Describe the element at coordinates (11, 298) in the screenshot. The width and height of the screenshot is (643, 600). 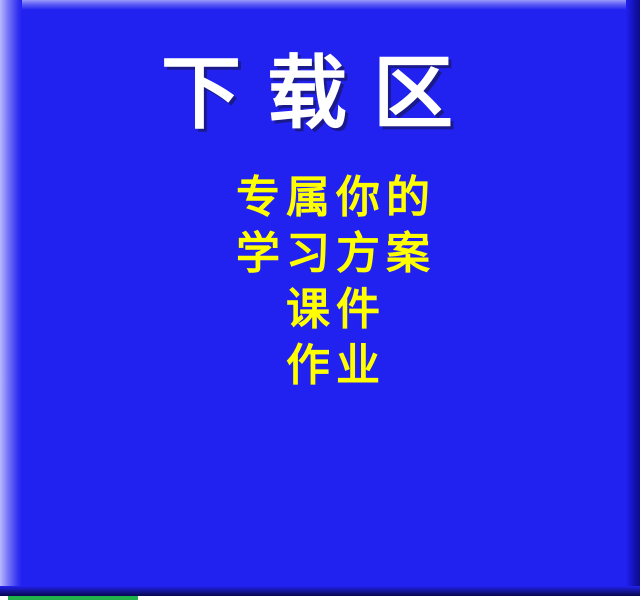
I see `panel-bevel-left` at that location.